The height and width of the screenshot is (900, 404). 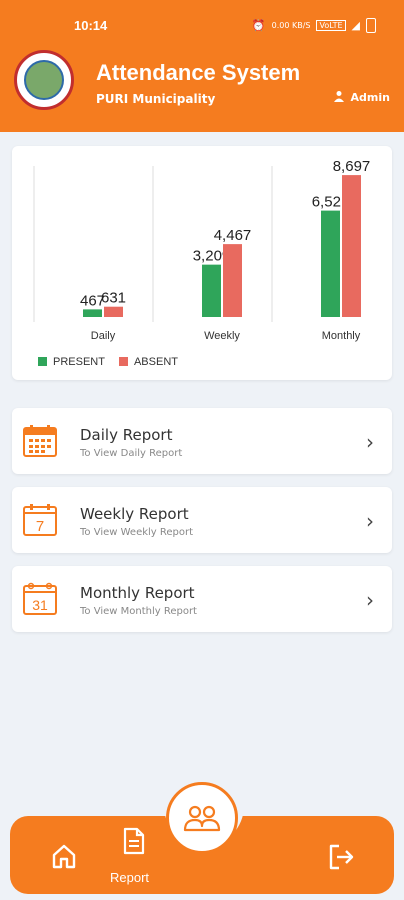 I want to click on signal-icon: ◢, so click(x=355, y=25).